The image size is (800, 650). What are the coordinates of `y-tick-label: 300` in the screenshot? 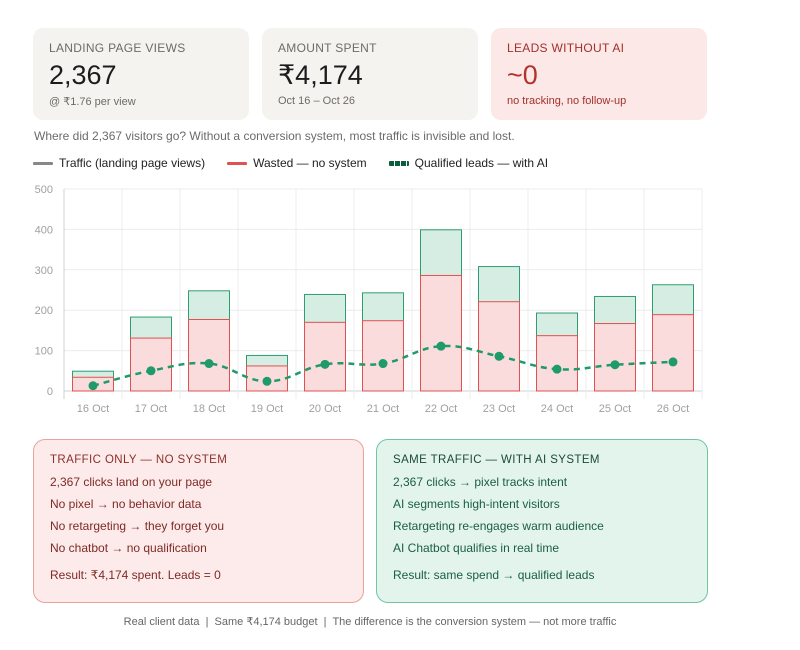 It's located at (44, 271).